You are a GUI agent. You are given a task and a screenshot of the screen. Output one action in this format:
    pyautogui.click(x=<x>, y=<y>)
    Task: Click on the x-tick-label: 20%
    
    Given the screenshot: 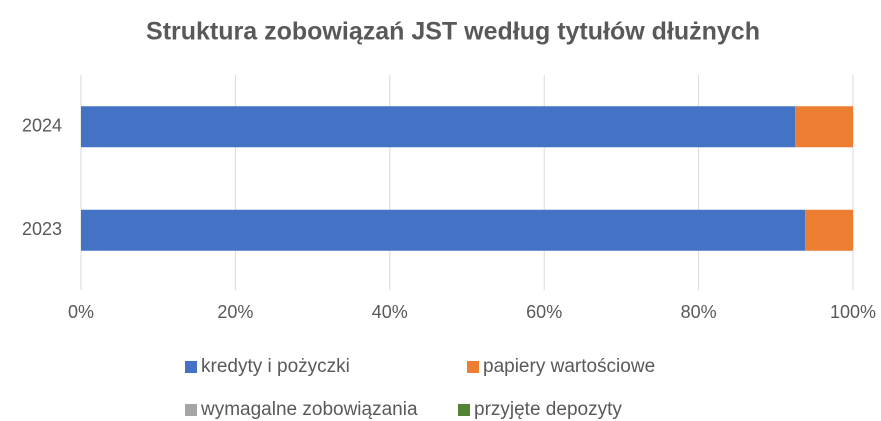 What is the action you would take?
    pyautogui.click(x=235, y=312)
    